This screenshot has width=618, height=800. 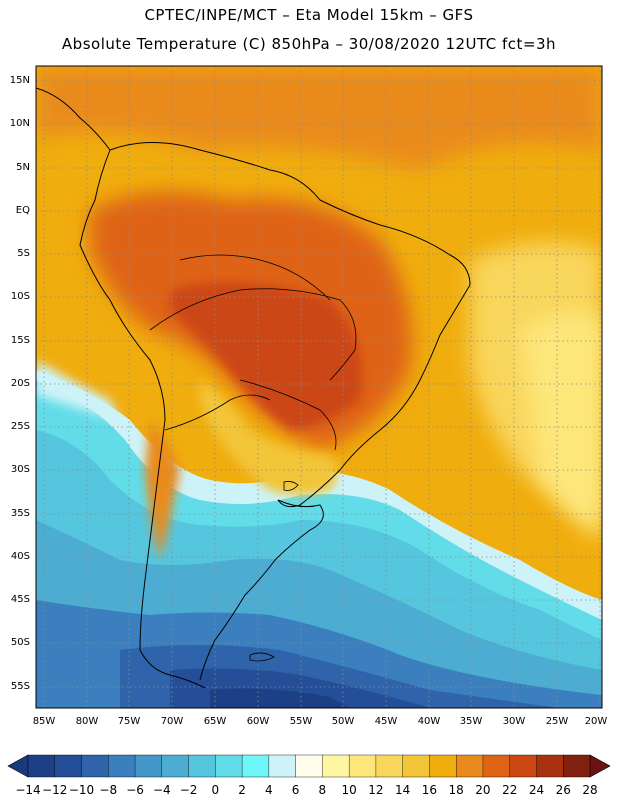 What do you see at coordinates (20, 599) in the screenshot?
I see `latitude-label: 45S` at bounding box center [20, 599].